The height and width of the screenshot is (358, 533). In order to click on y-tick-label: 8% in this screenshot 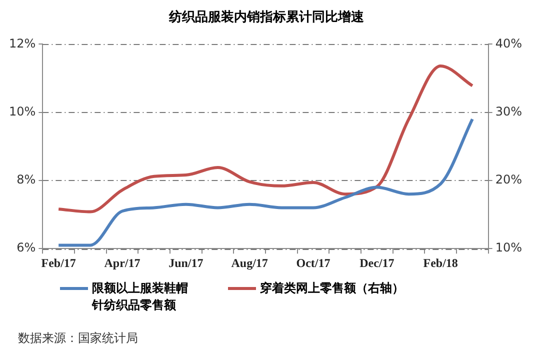, I will do `click(26, 179)`.